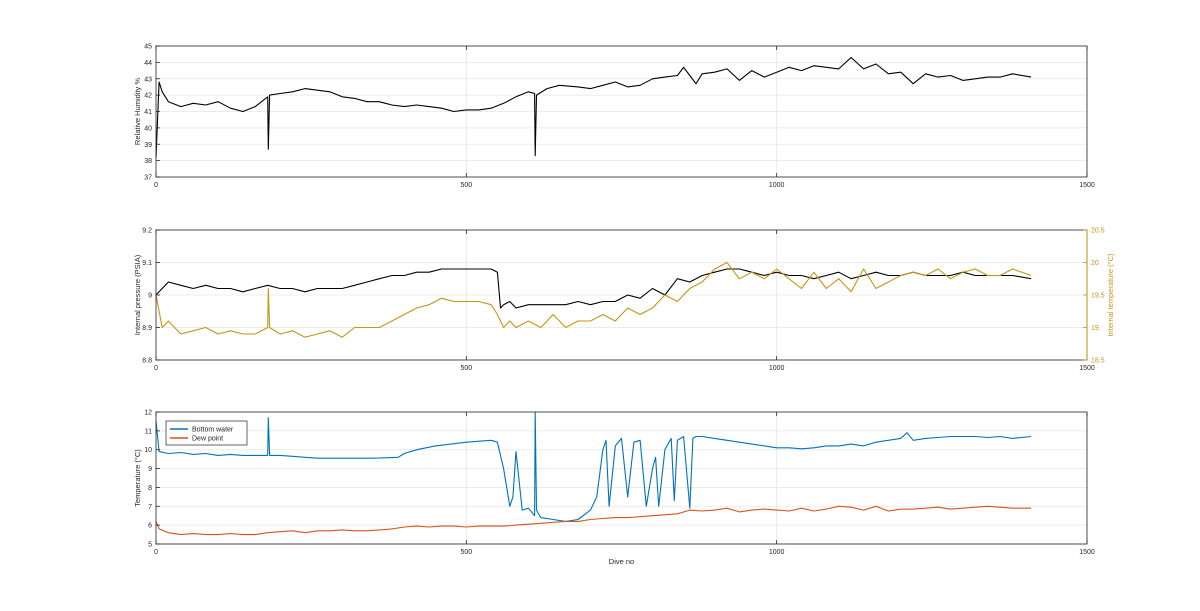 This screenshot has height=611, width=1200. What do you see at coordinates (137, 294) in the screenshot?
I see `y-axis-label: Internal pressure (PSIA)` at bounding box center [137, 294].